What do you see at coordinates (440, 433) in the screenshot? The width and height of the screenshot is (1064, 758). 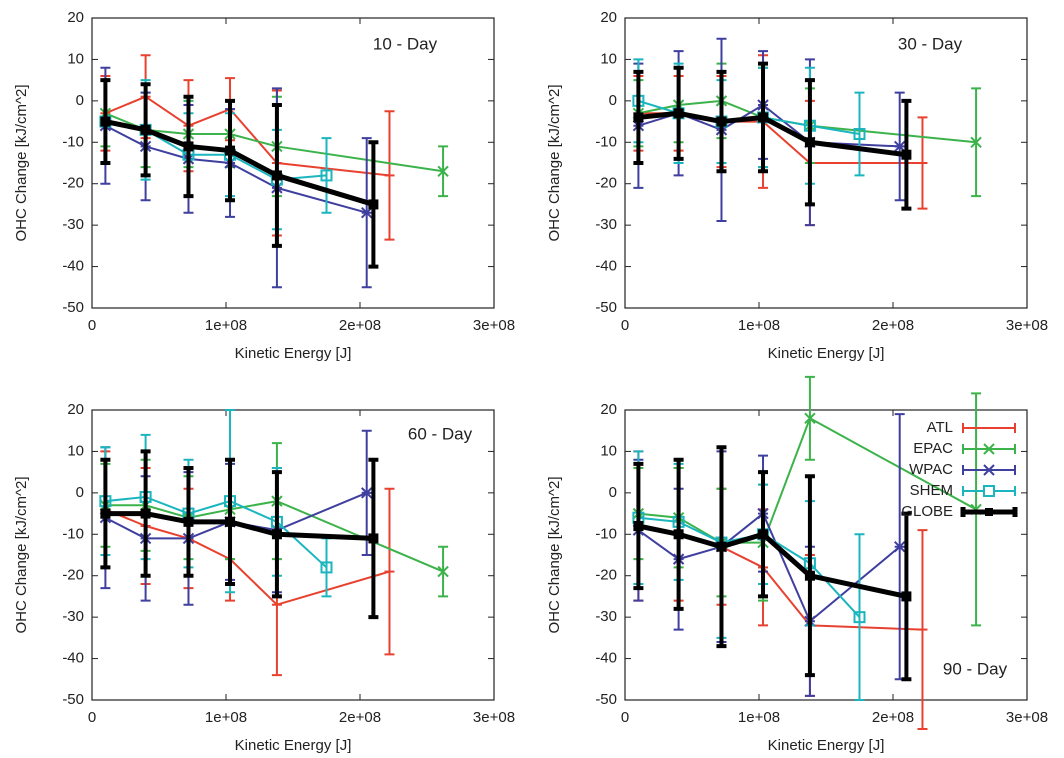 I see `annotation: 60 - Day` at bounding box center [440, 433].